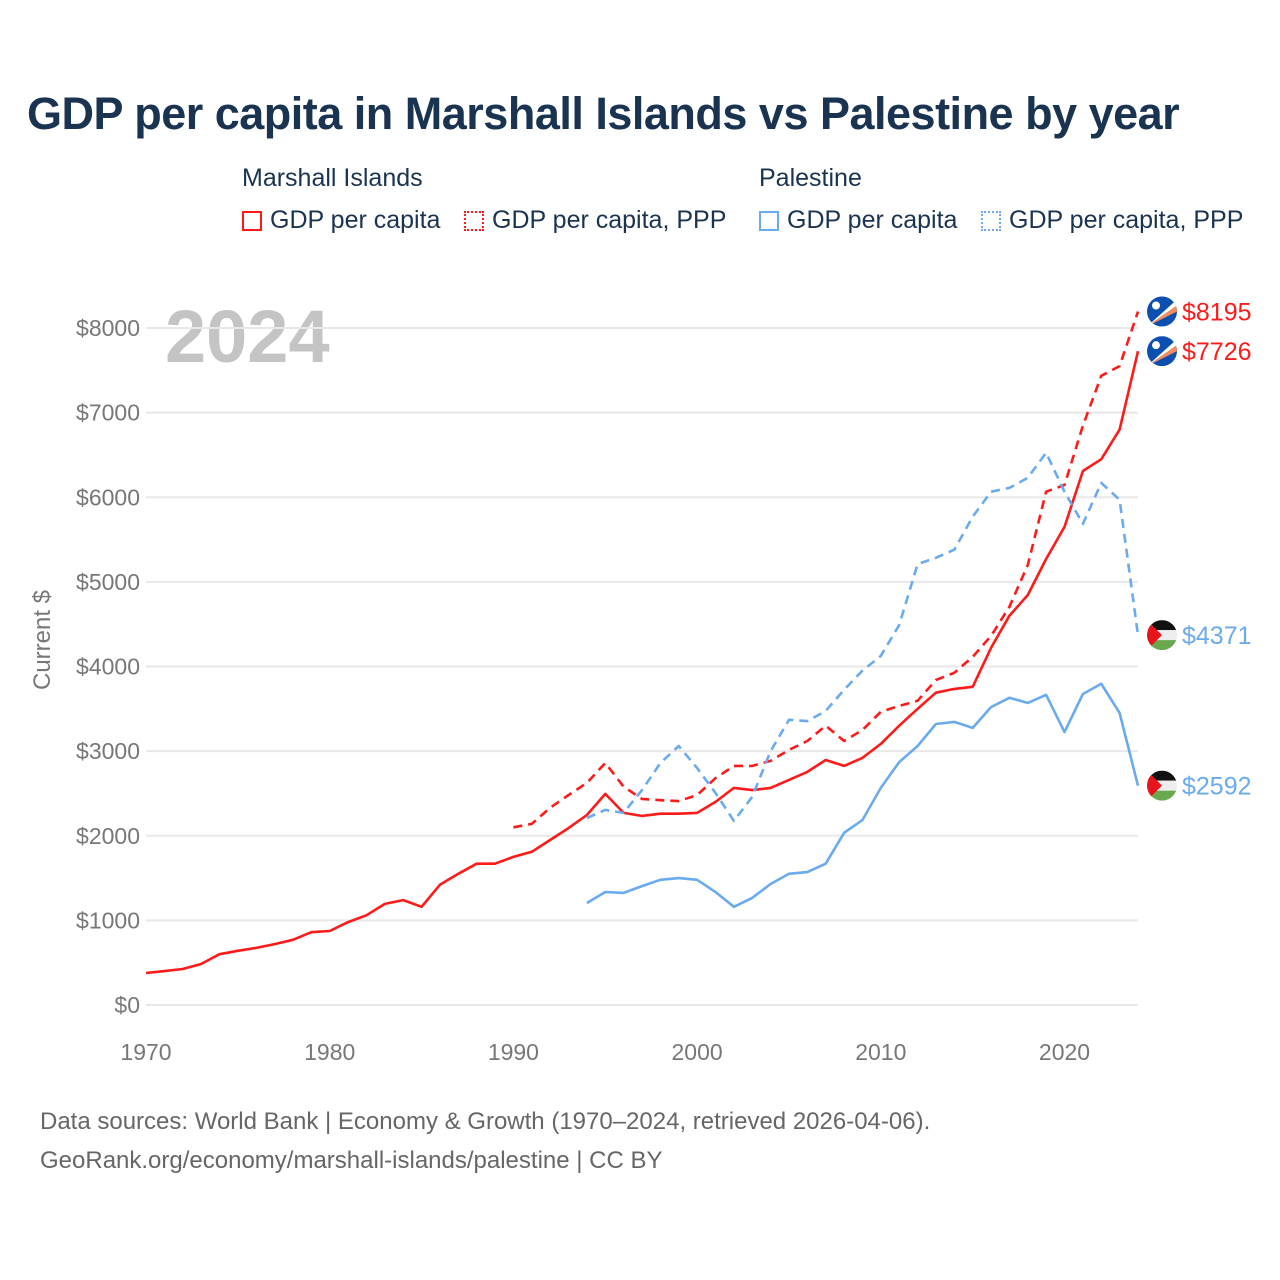 Image resolution: width=1280 pixels, height=1280 pixels. I want to click on x-tick-label: 2010, so click(880, 1052).